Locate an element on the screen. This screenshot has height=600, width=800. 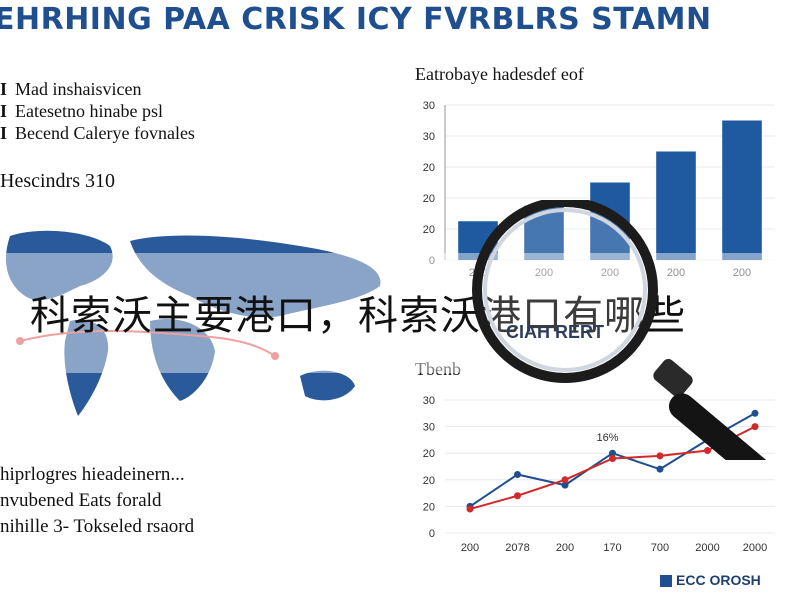
footer-brand: ECC OROSH is located at coordinates (710, 580).